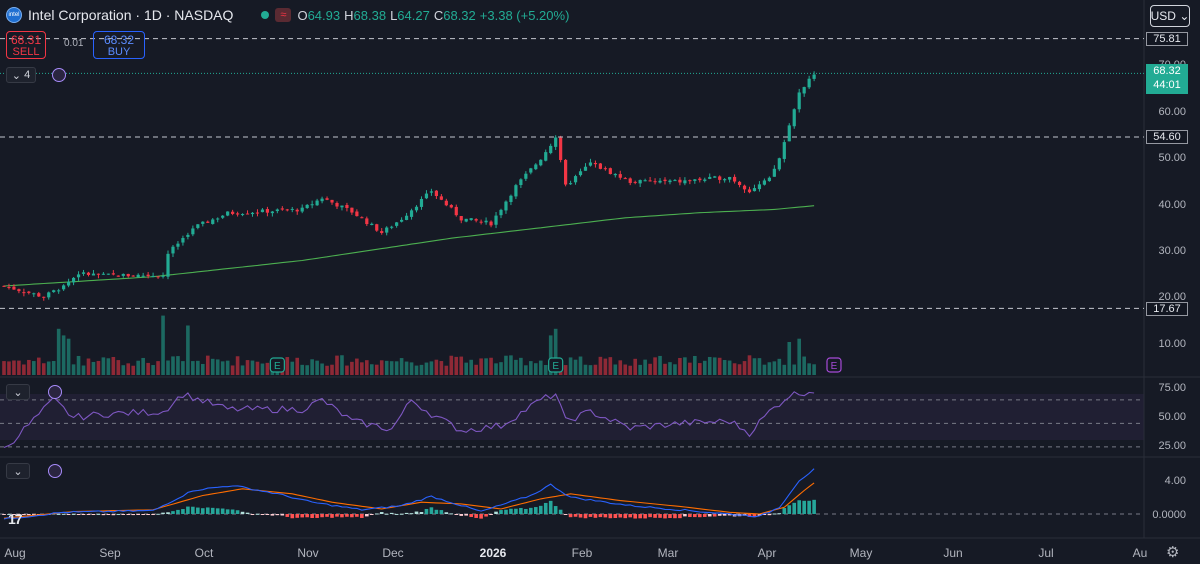 The image size is (1200, 564). I want to click on data-source-icon: ≈, so click(283, 15).